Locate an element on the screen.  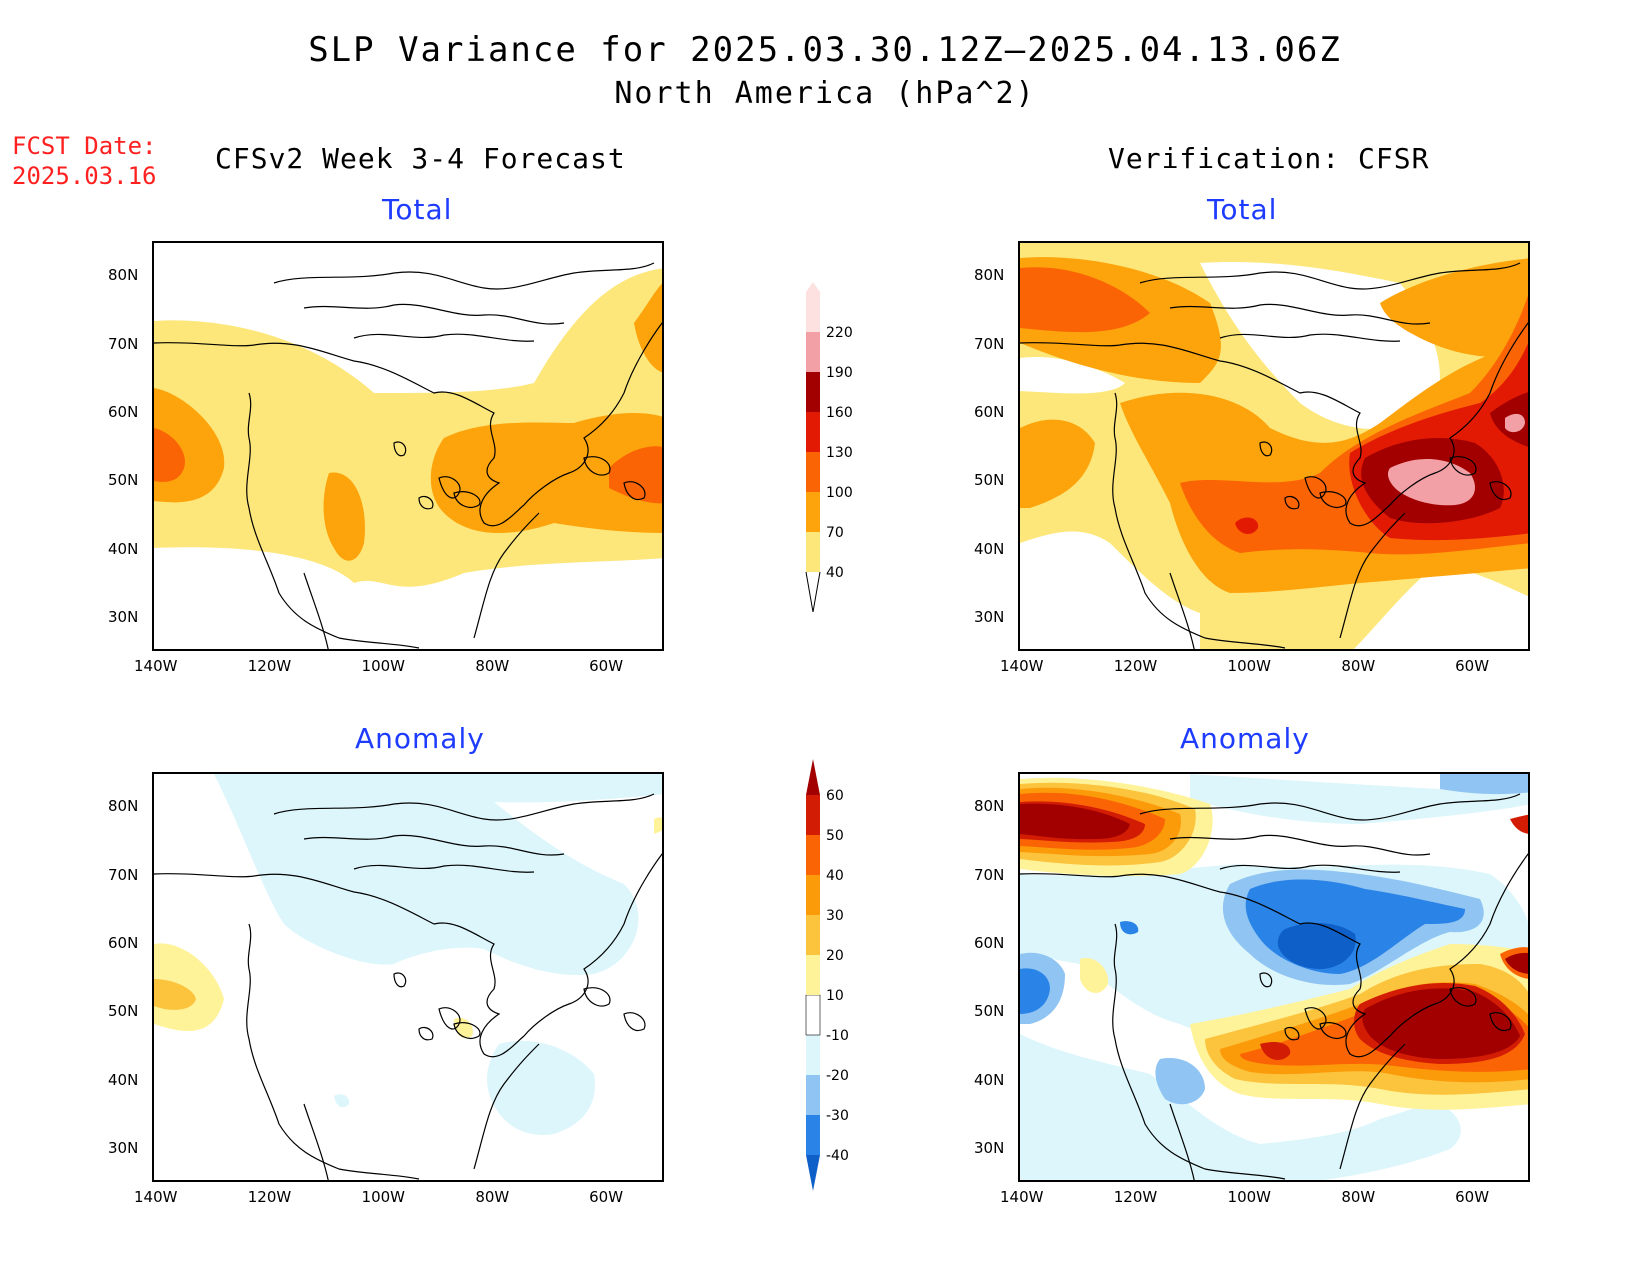
lon-tick-label: 100W is located at coordinates (1249, 666).